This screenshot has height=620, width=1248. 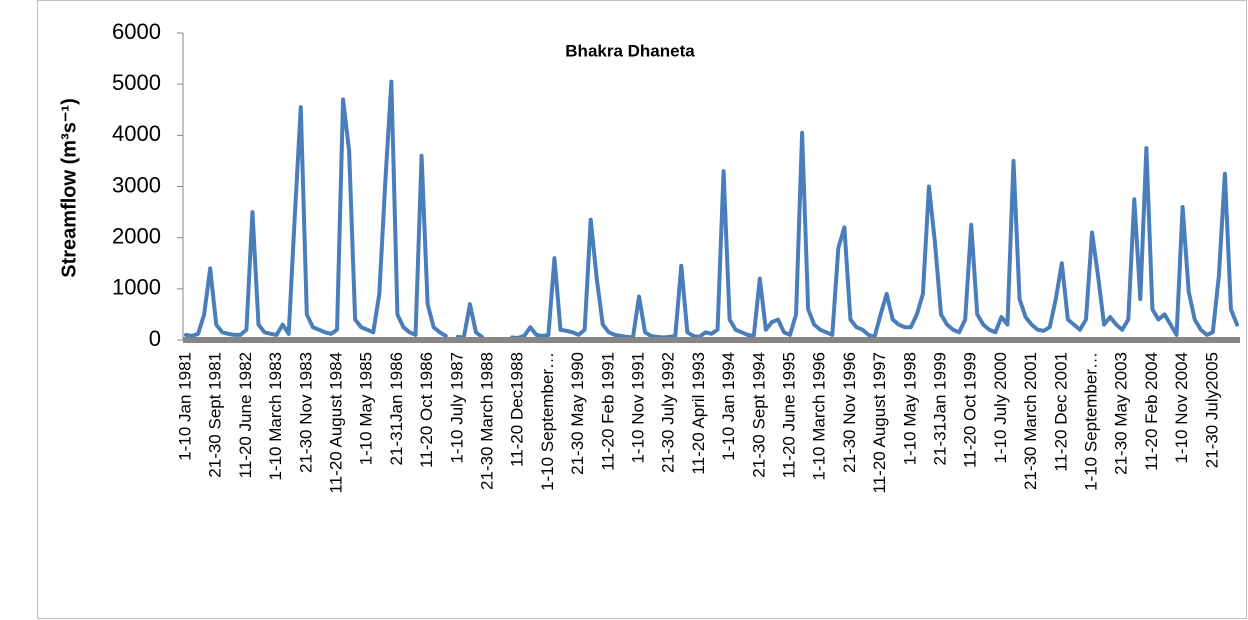 I want to click on x-tick-label: 21-30 Nov 1996, so click(x=849, y=412).